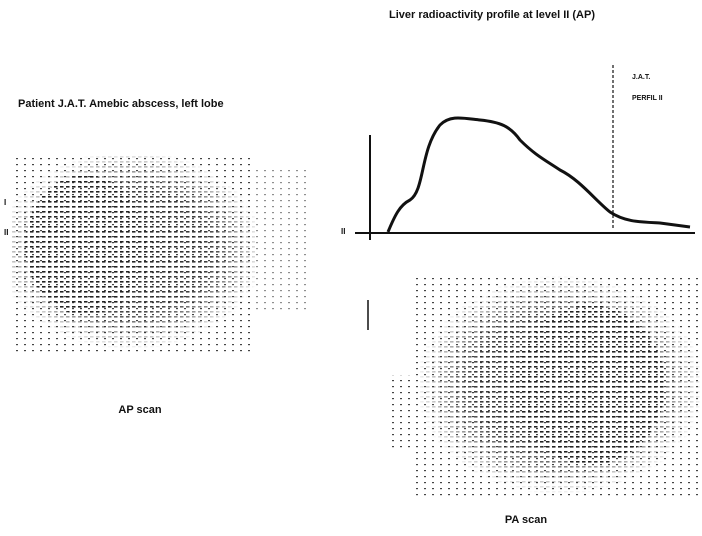  Describe the element at coordinates (5, 202) in the screenshot. I see `level-mark: I` at that location.